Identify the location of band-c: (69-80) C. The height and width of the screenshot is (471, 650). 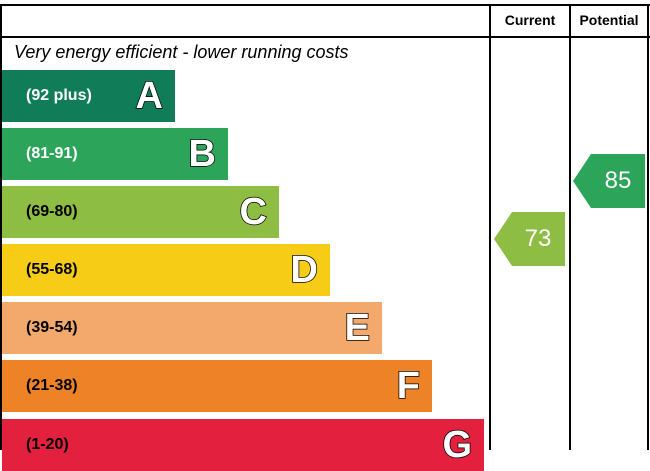
(140, 212).